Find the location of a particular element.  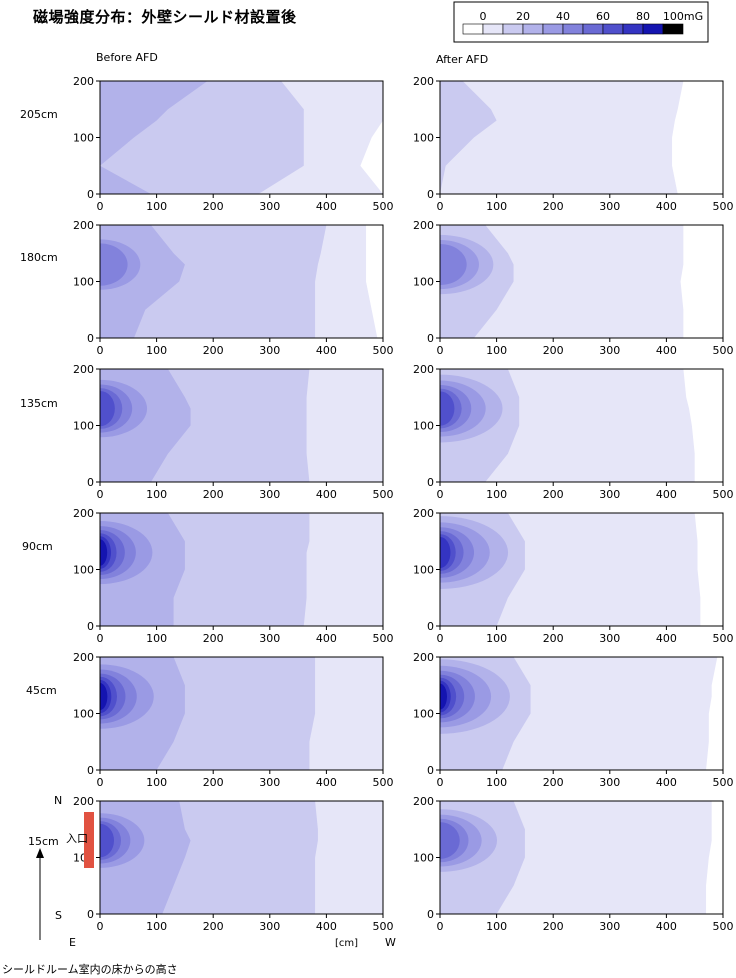

legend-frame is located at coordinates (581, 22).